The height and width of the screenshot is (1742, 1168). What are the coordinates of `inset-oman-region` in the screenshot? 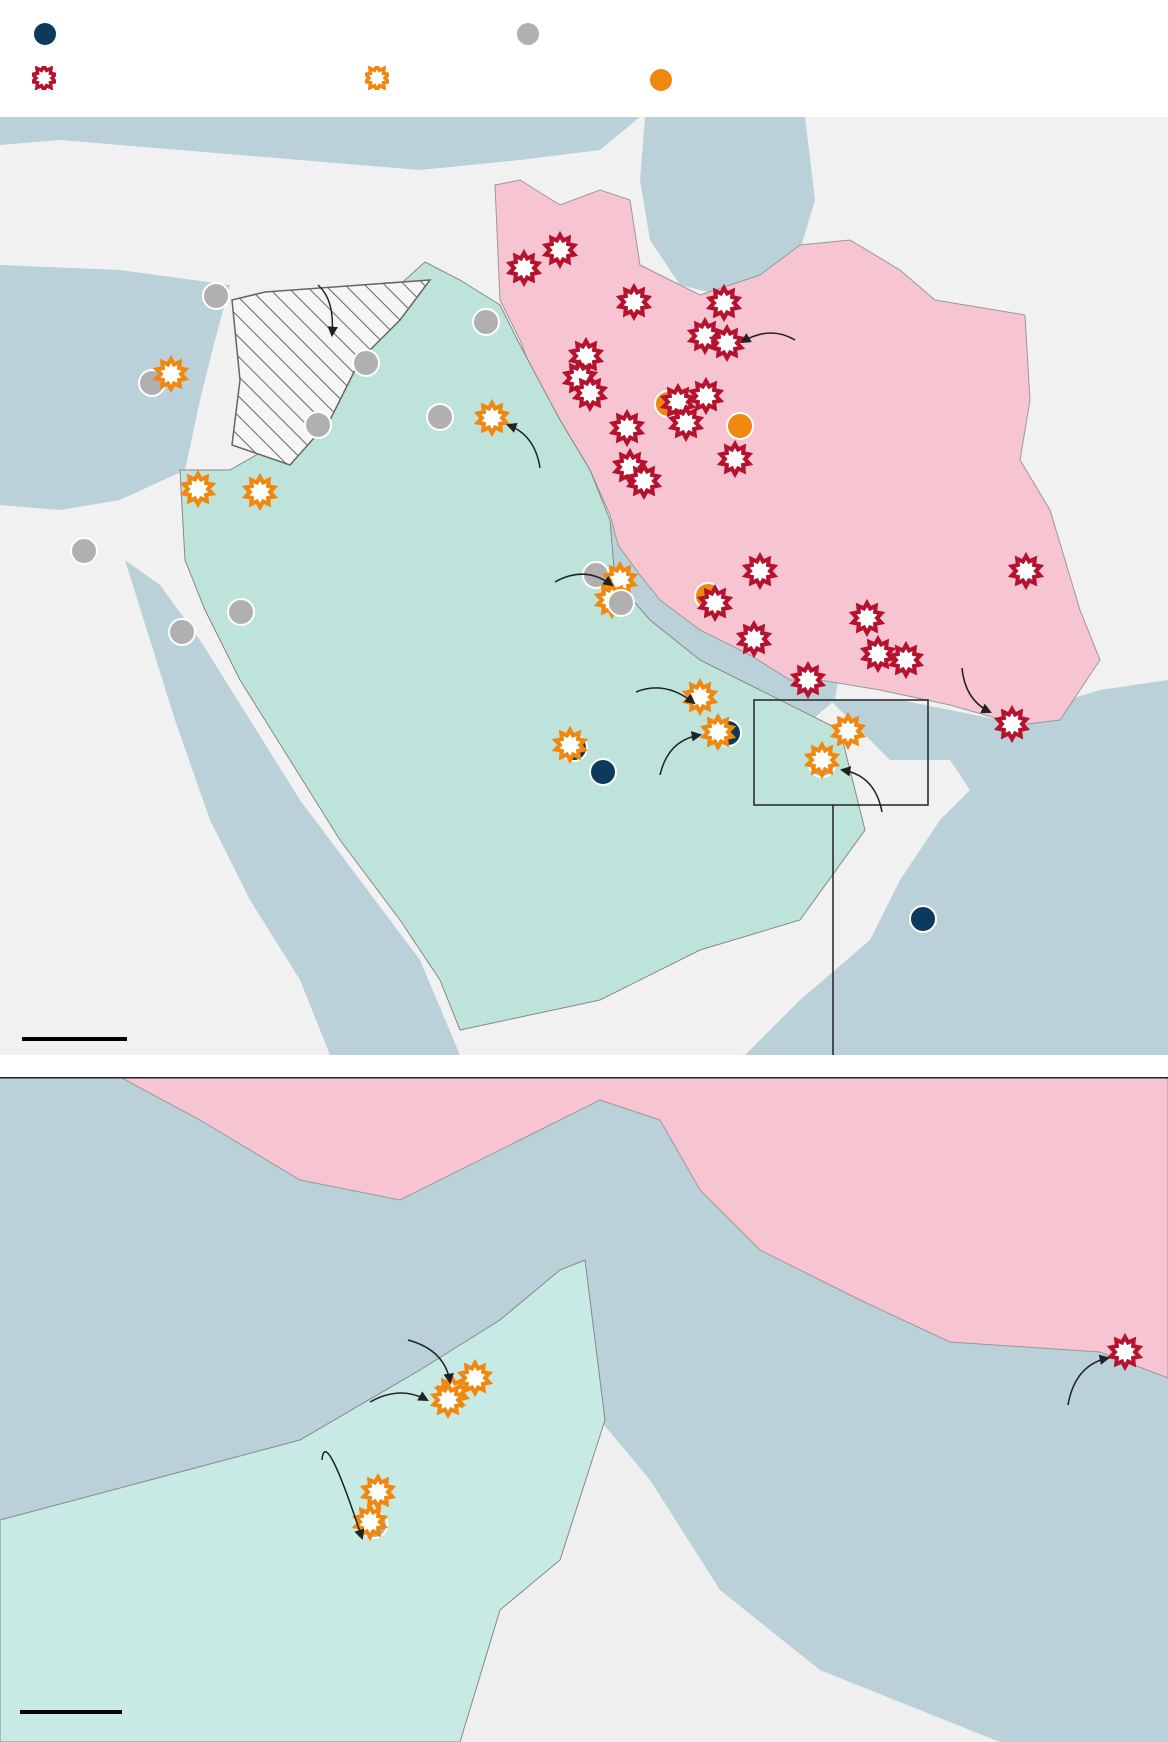 It's located at (730, 1581).